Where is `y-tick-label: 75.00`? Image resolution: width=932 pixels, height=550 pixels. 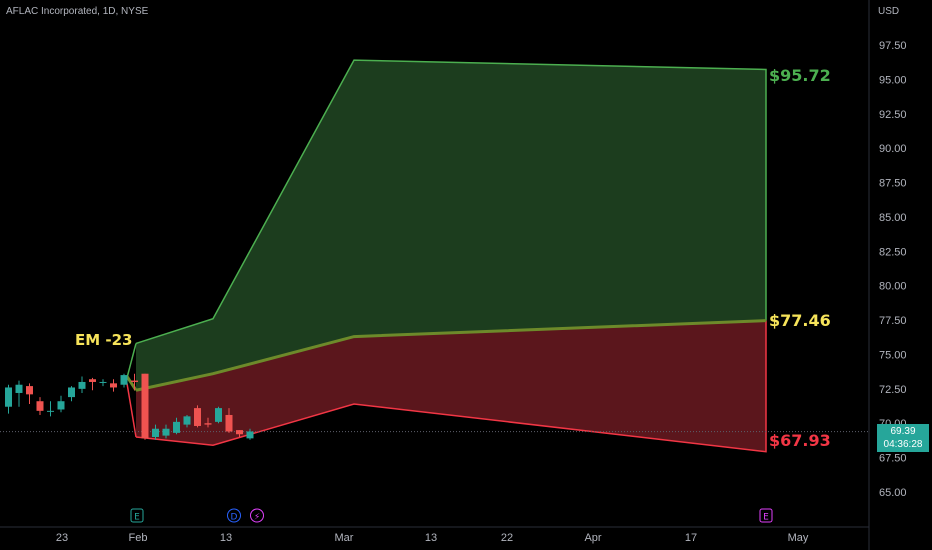
y-tick-label: 75.00 is located at coordinates (893, 355).